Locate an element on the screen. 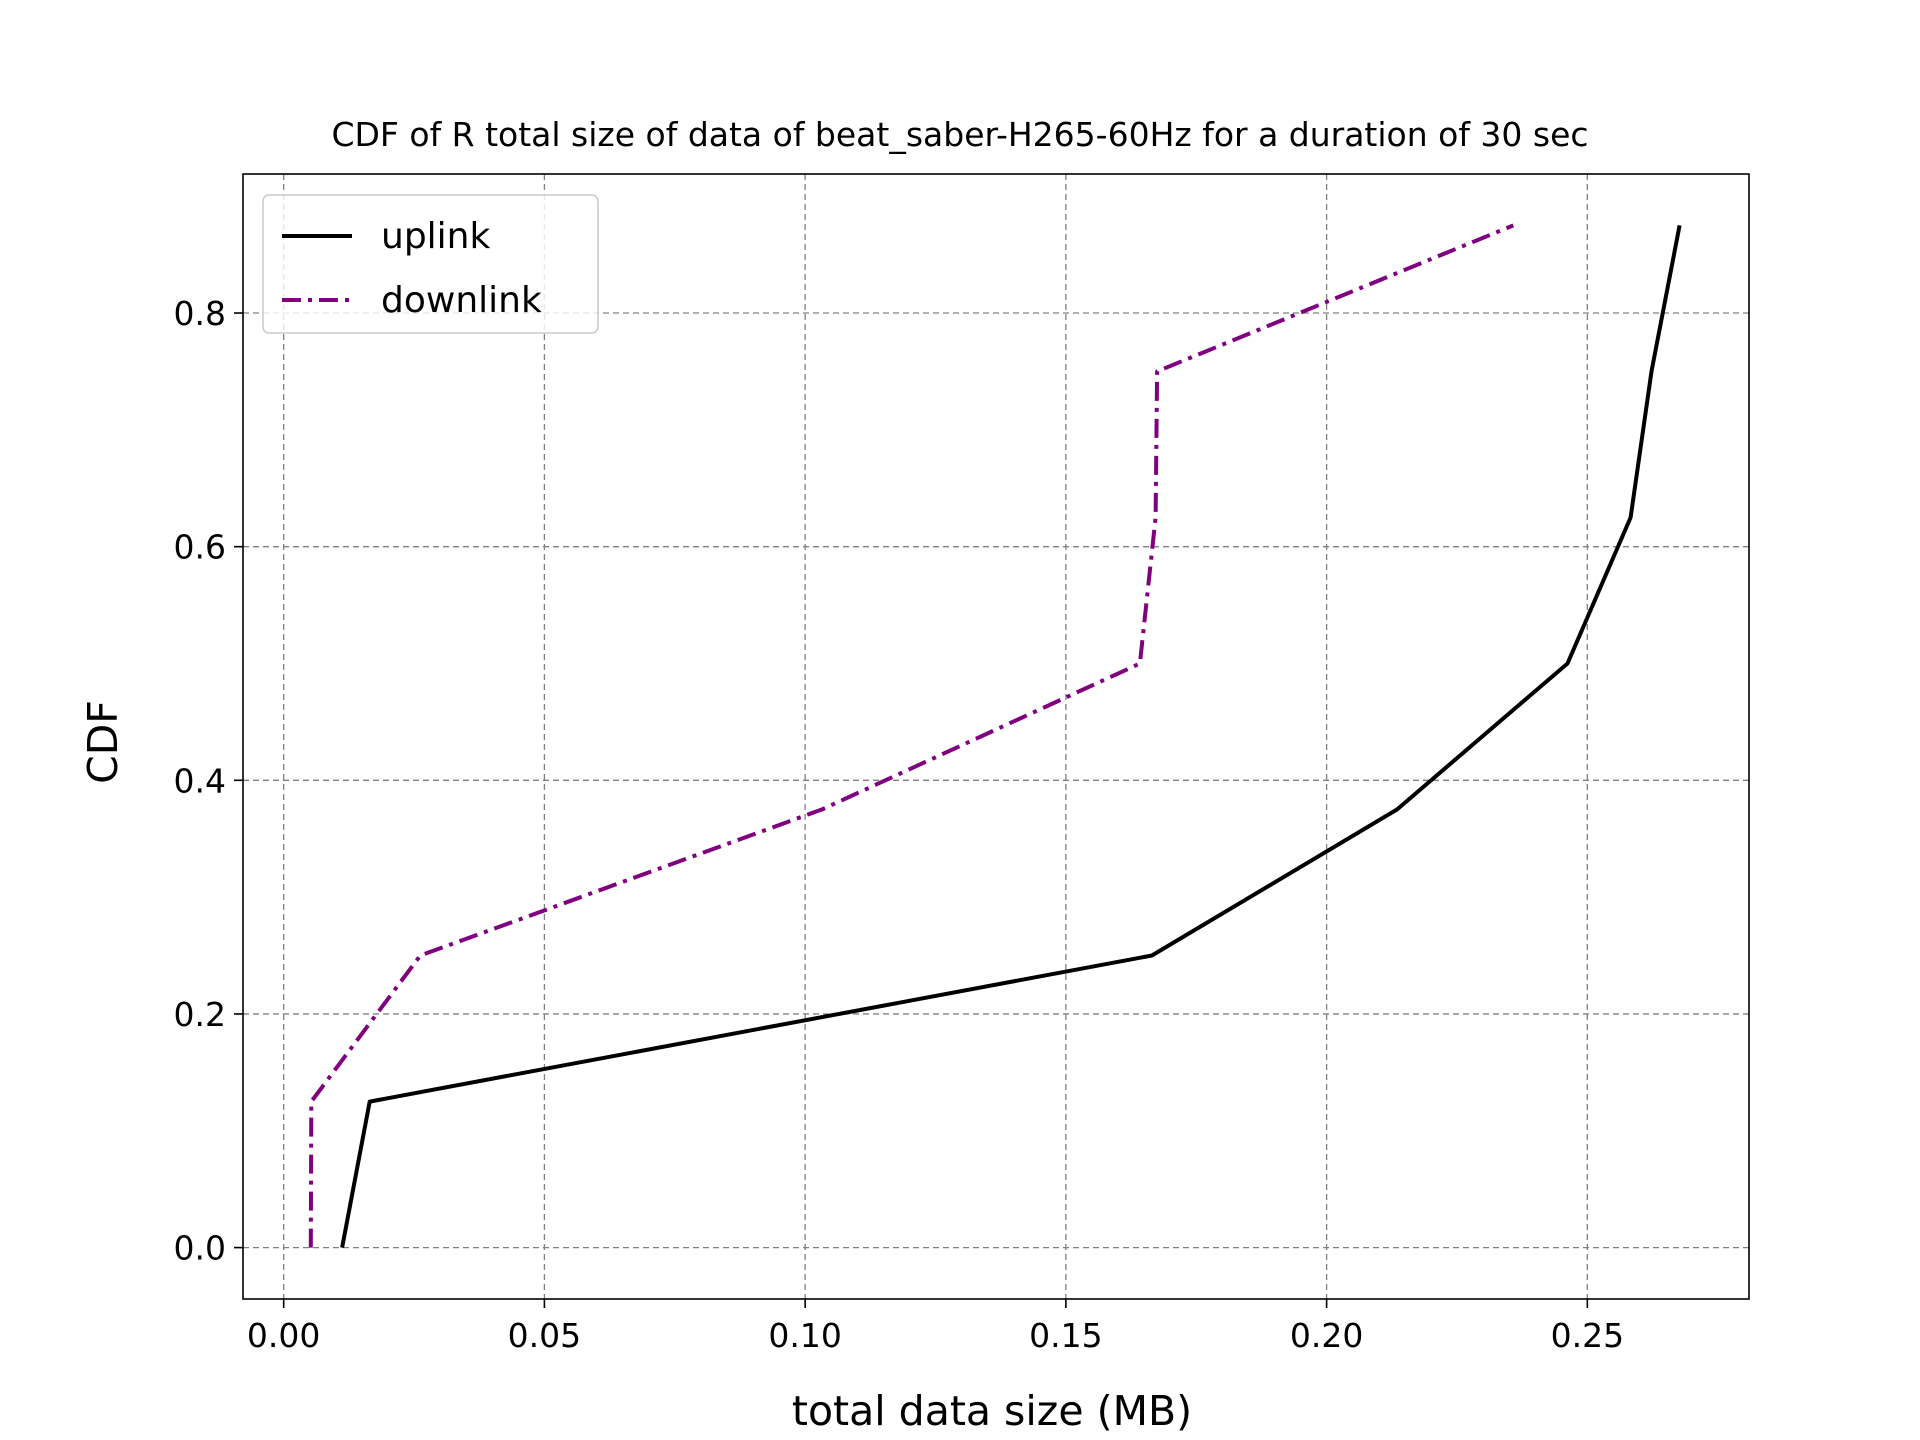 This screenshot has height=1440, width=1920. legend-label-downlink: downlink is located at coordinates (461, 300).